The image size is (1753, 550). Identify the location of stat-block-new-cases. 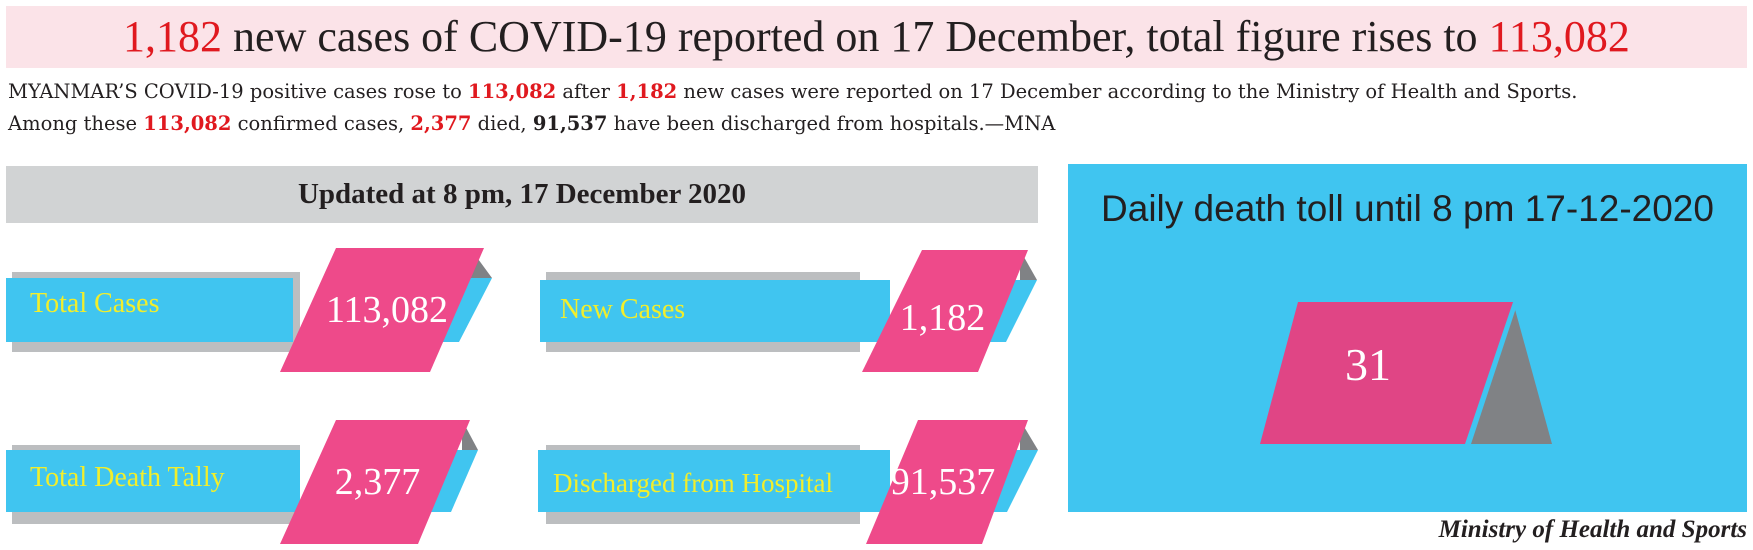
(788, 311).